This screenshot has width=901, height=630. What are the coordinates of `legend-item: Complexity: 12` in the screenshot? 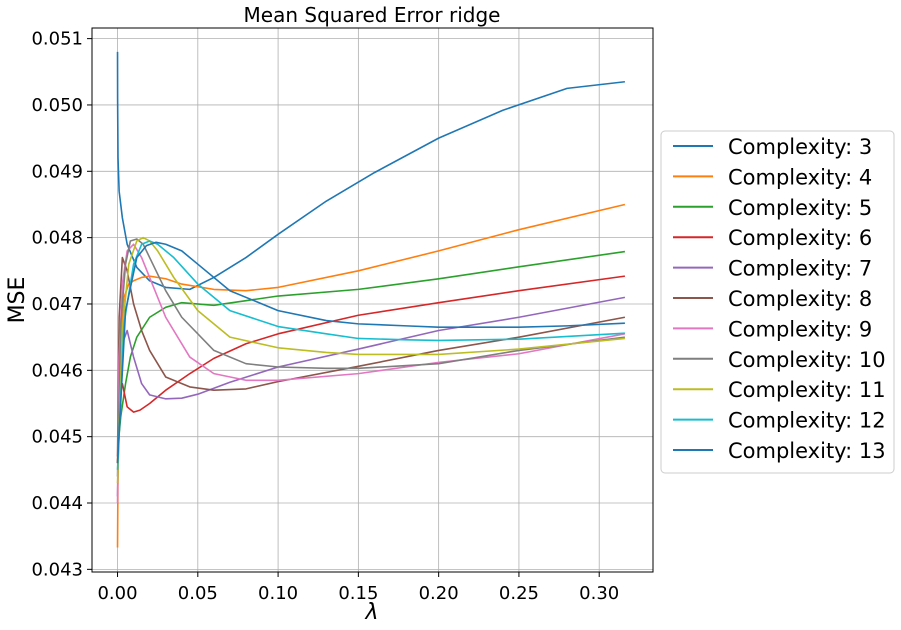 It's located at (779, 421).